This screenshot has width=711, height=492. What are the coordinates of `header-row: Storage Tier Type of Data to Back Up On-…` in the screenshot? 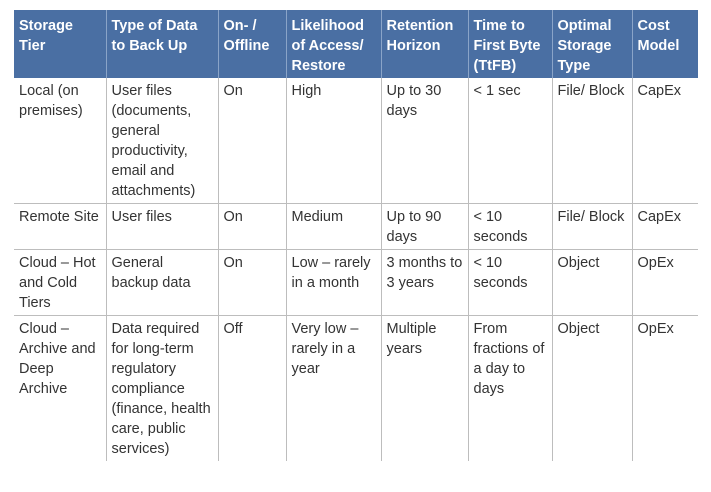 It's located at (356, 44).